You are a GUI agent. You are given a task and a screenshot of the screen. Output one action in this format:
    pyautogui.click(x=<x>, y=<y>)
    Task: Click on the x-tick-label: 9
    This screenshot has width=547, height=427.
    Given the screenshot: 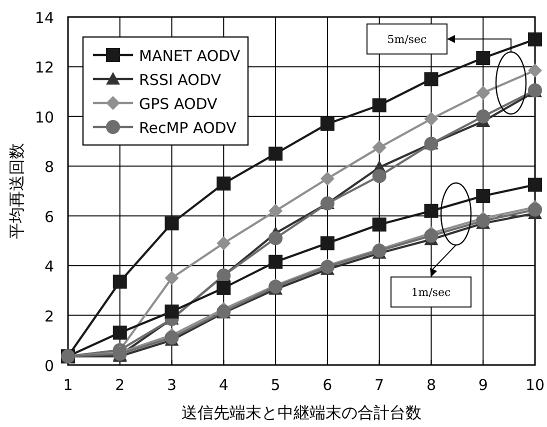 What is the action you would take?
    pyautogui.click(x=483, y=385)
    